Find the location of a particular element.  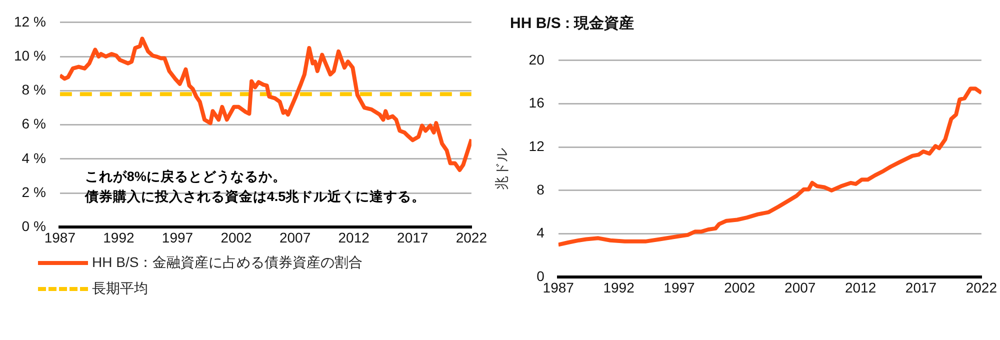

y-tick-label: 10 % is located at coordinates (30, 55).